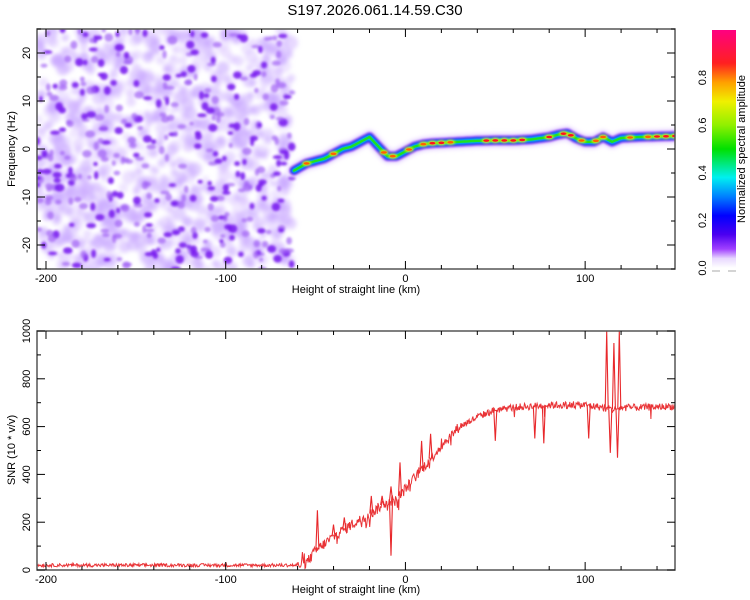 The image size is (750, 600). I want to click on ridge, so click(481, 152).